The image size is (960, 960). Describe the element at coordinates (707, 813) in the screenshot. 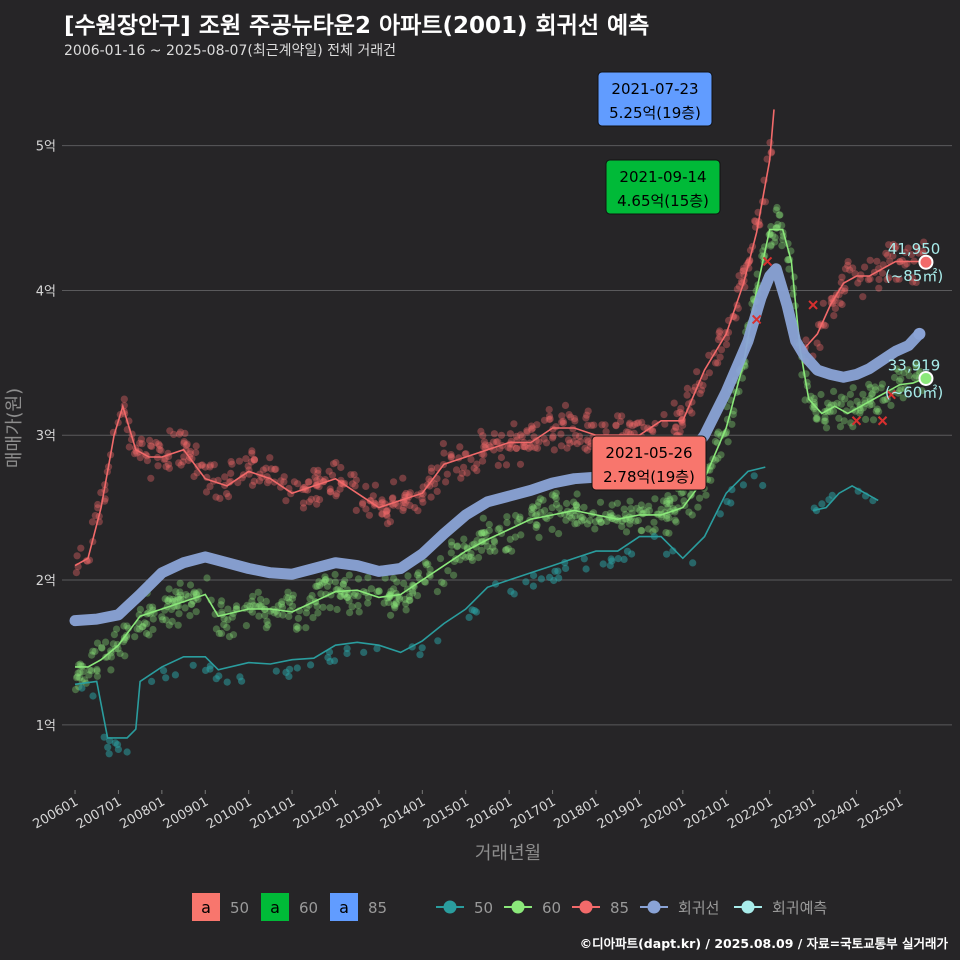

I see `x-tick-label-15: 202101` at that location.